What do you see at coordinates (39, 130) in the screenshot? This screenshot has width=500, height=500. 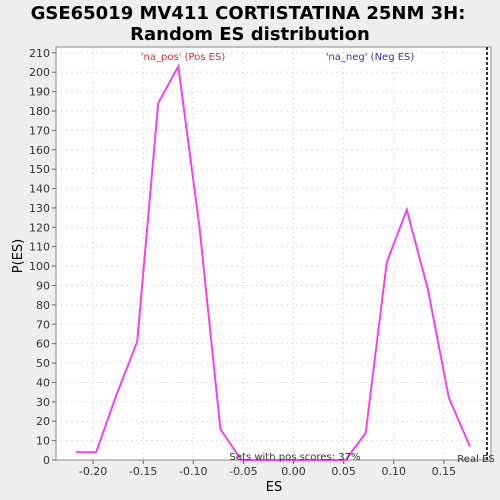 I see `y-tick-label: 170` at bounding box center [39, 130].